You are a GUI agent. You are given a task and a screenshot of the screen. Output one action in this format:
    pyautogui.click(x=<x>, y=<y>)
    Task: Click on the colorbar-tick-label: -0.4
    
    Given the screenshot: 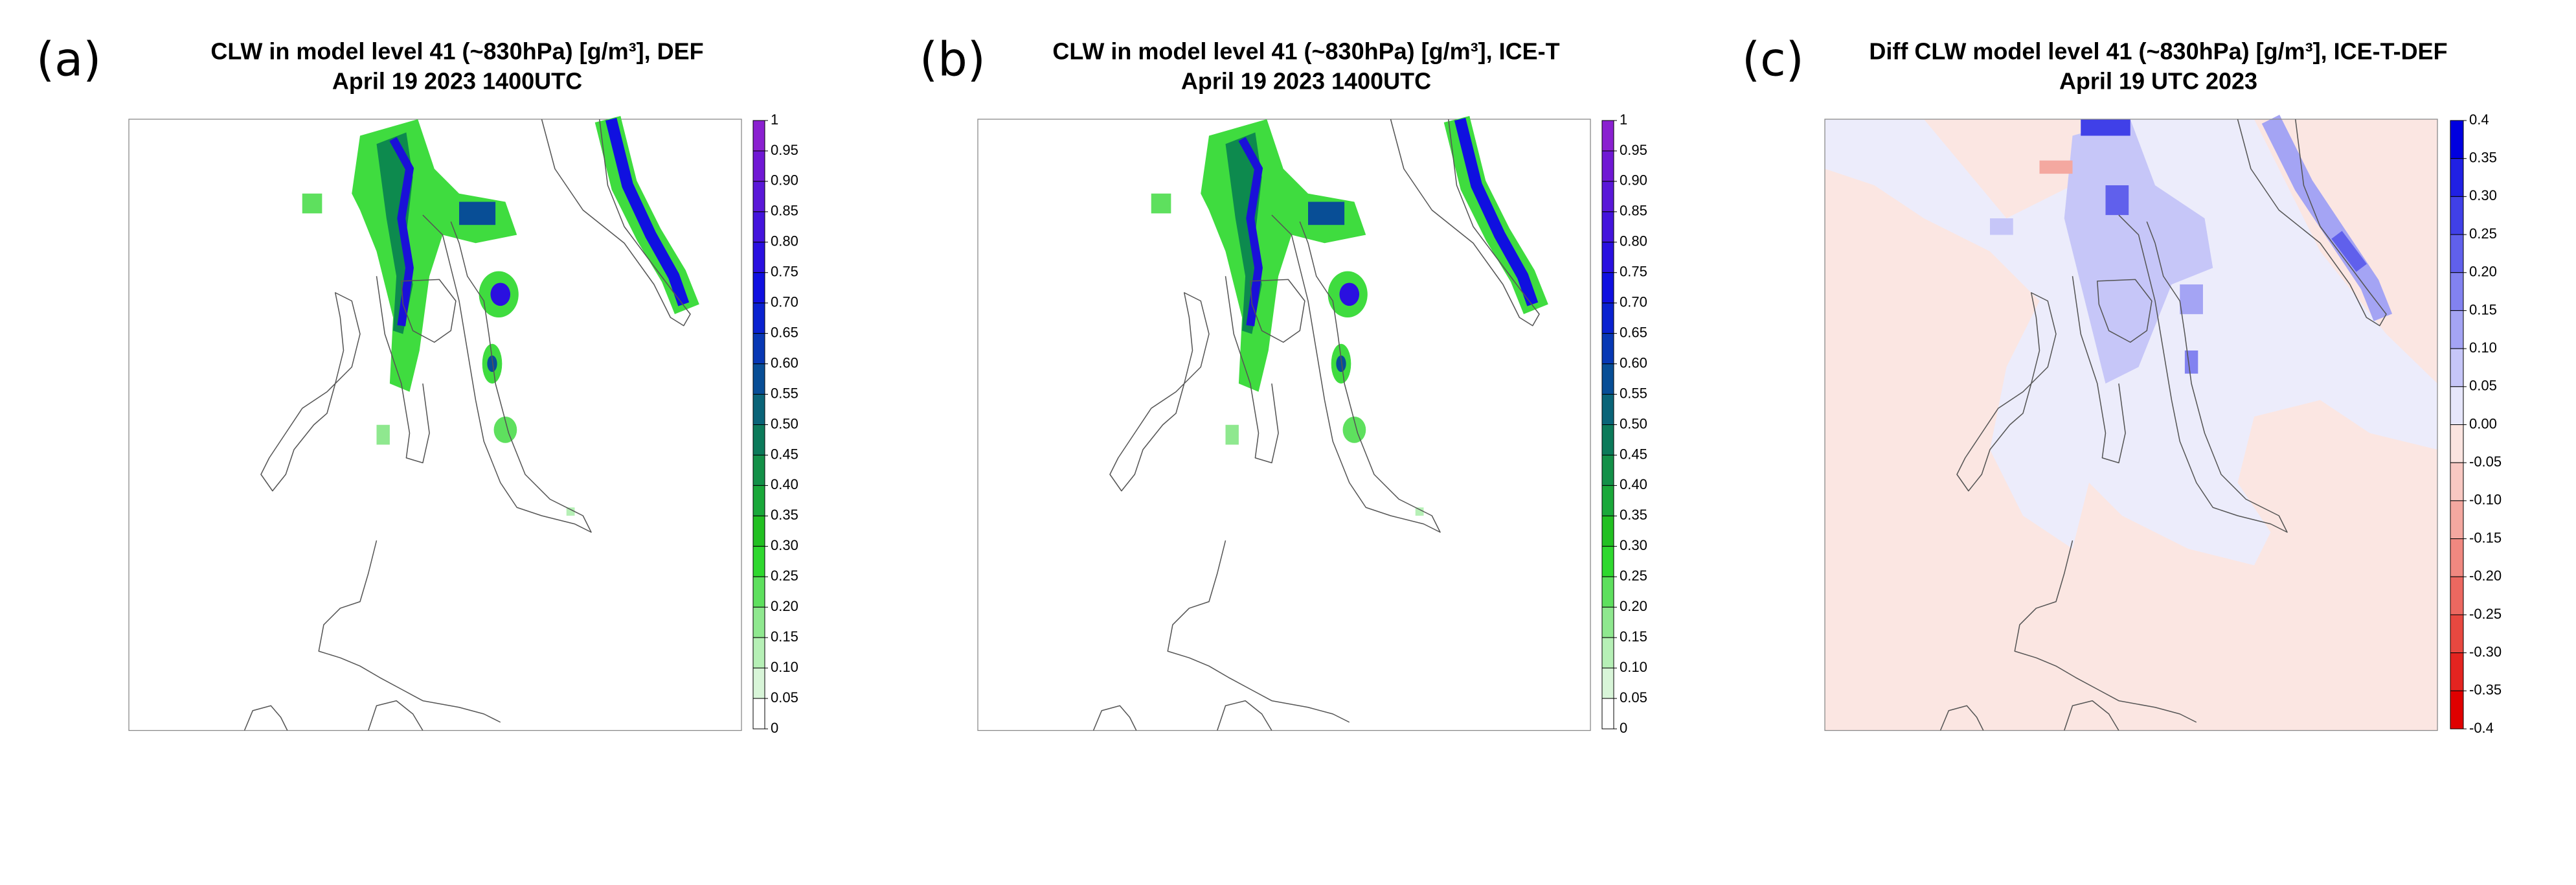 What is the action you would take?
    pyautogui.click(x=2481, y=728)
    